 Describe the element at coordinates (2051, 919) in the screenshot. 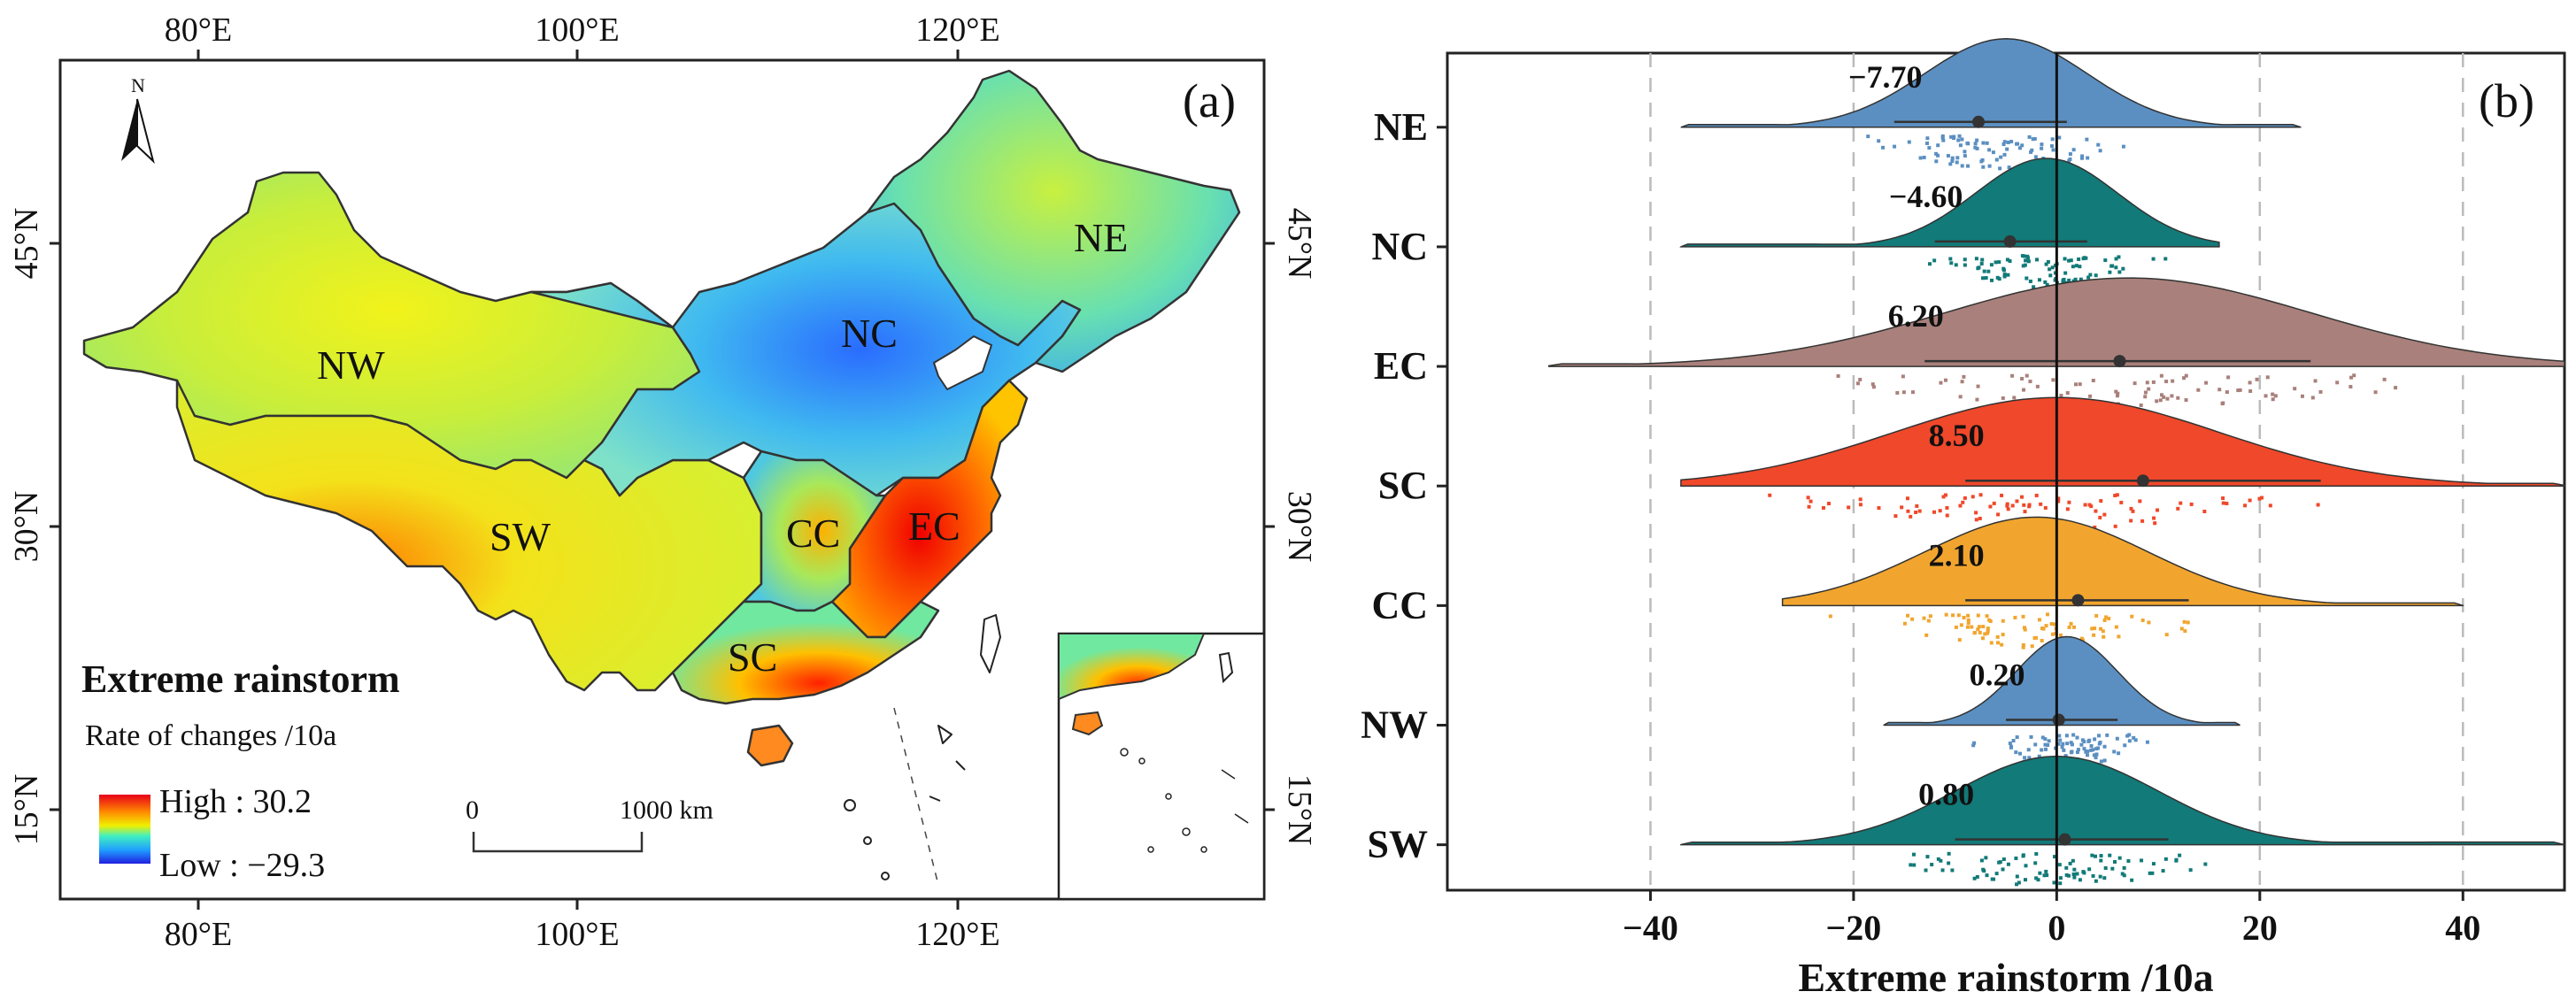

I see `x-axis-ticks: −40 −20 0 20 40` at that location.